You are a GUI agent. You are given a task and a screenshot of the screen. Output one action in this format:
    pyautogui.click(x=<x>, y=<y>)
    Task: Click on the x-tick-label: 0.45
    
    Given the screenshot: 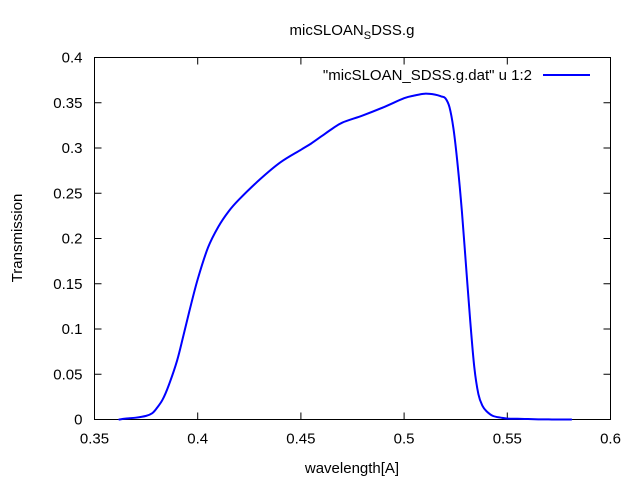 What is the action you would take?
    pyautogui.click(x=300, y=439)
    